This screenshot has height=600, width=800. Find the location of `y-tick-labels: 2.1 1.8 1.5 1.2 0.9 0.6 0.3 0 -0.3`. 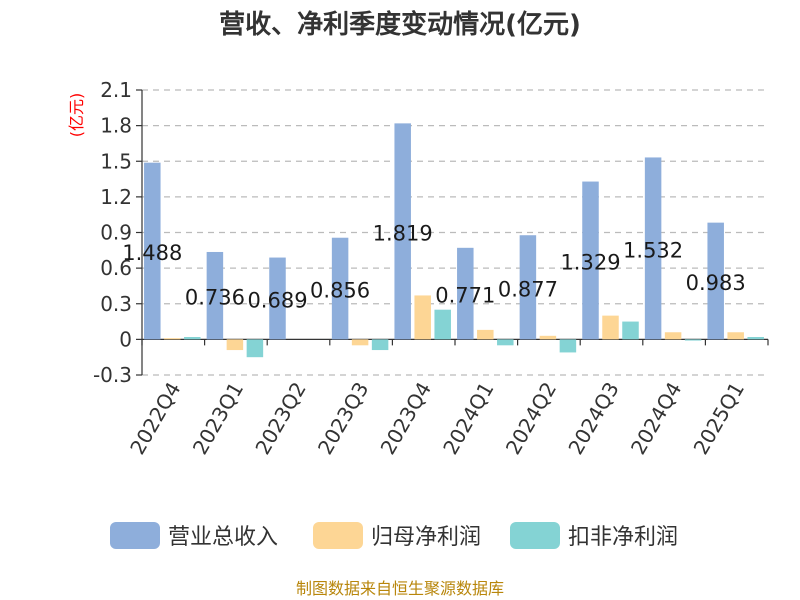

y-tick-labels: 2.1 1.8 1.5 1.2 0.9 0.6 0.3 0 -0.3 is located at coordinates (112, 232).